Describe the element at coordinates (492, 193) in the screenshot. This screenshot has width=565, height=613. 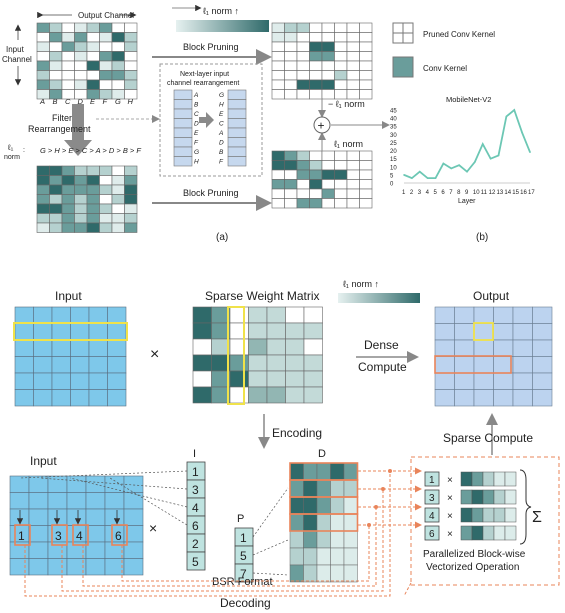
I see `x-tick-12: 12` at that location.